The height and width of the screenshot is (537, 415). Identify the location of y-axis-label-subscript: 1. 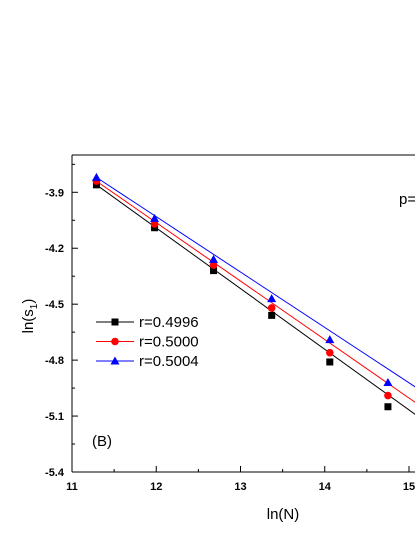
(34, 306).